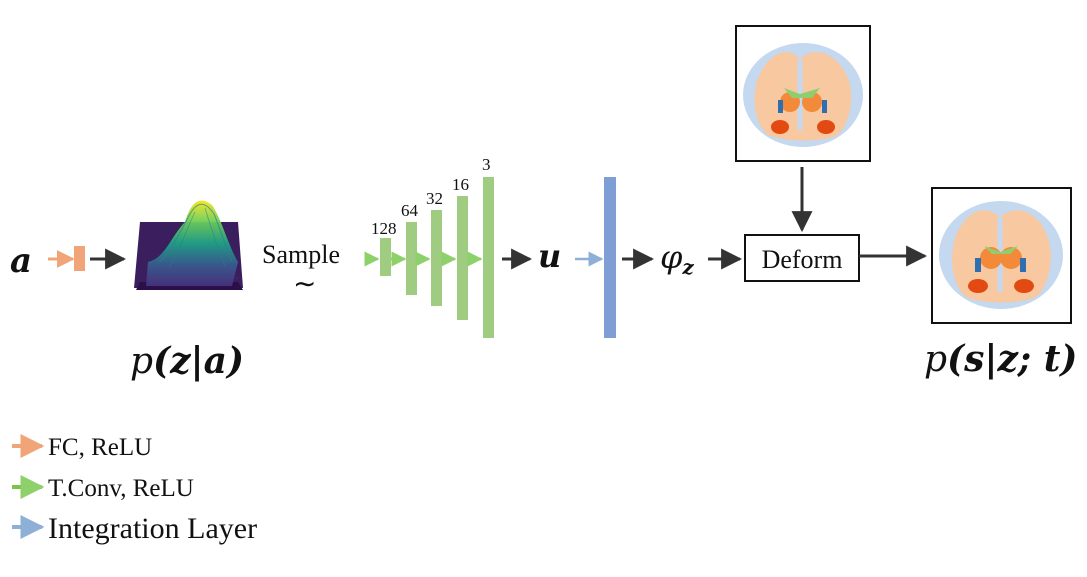 The image size is (1087, 577). Describe the element at coordinates (301, 254) in the screenshot. I see `sample-label: Sample` at that location.